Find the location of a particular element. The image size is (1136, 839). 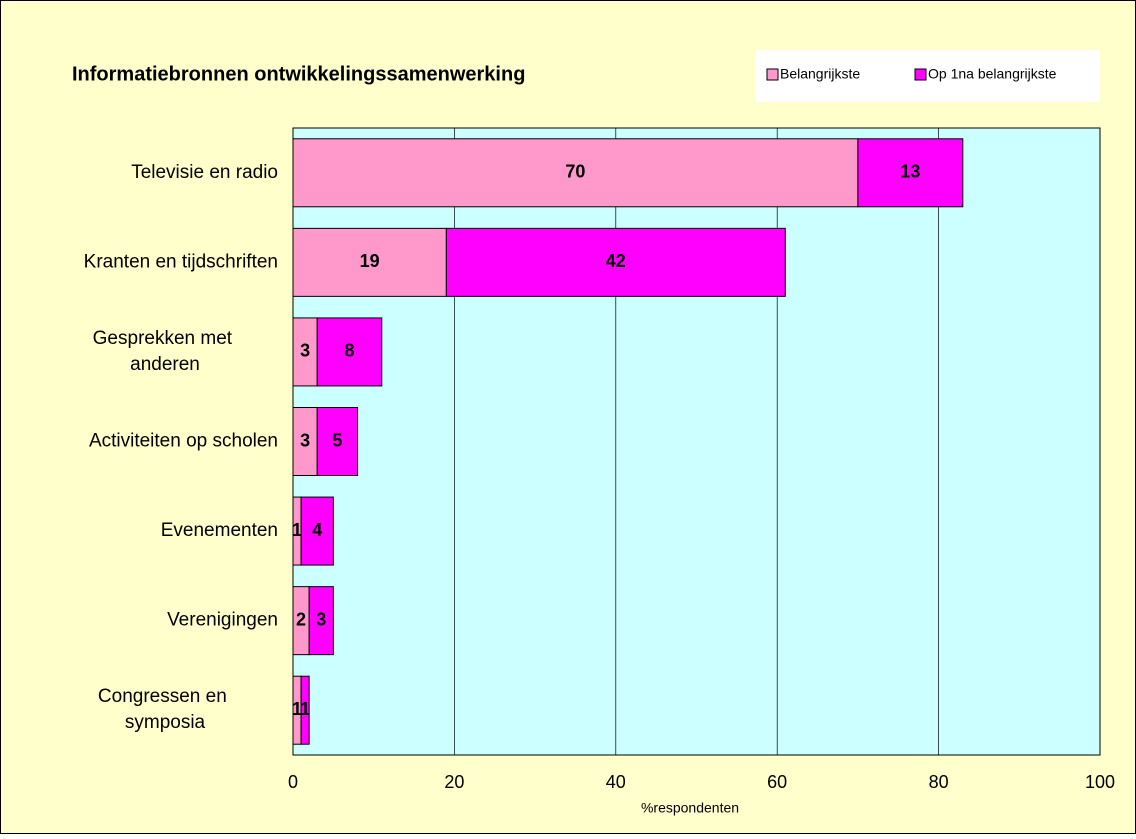

y-tick-label-line: symposia is located at coordinates (165, 722).